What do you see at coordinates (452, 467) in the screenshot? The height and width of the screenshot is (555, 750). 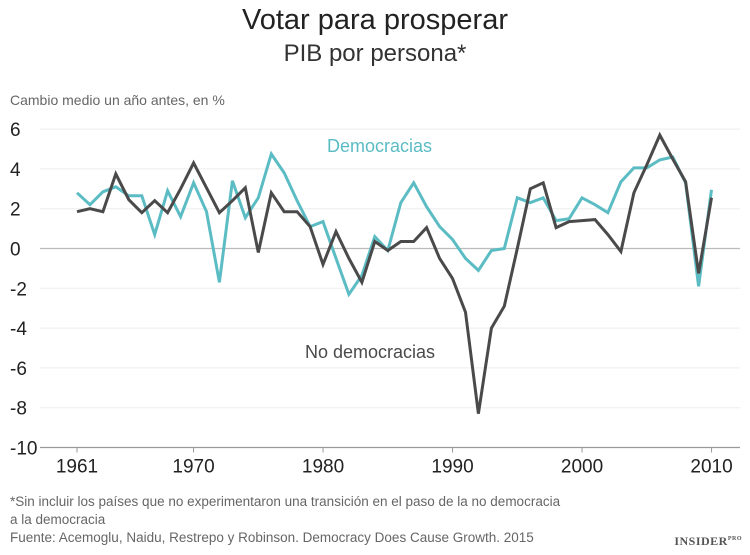 I see `x-tick-label: 1990` at bounding box center [452, 467].